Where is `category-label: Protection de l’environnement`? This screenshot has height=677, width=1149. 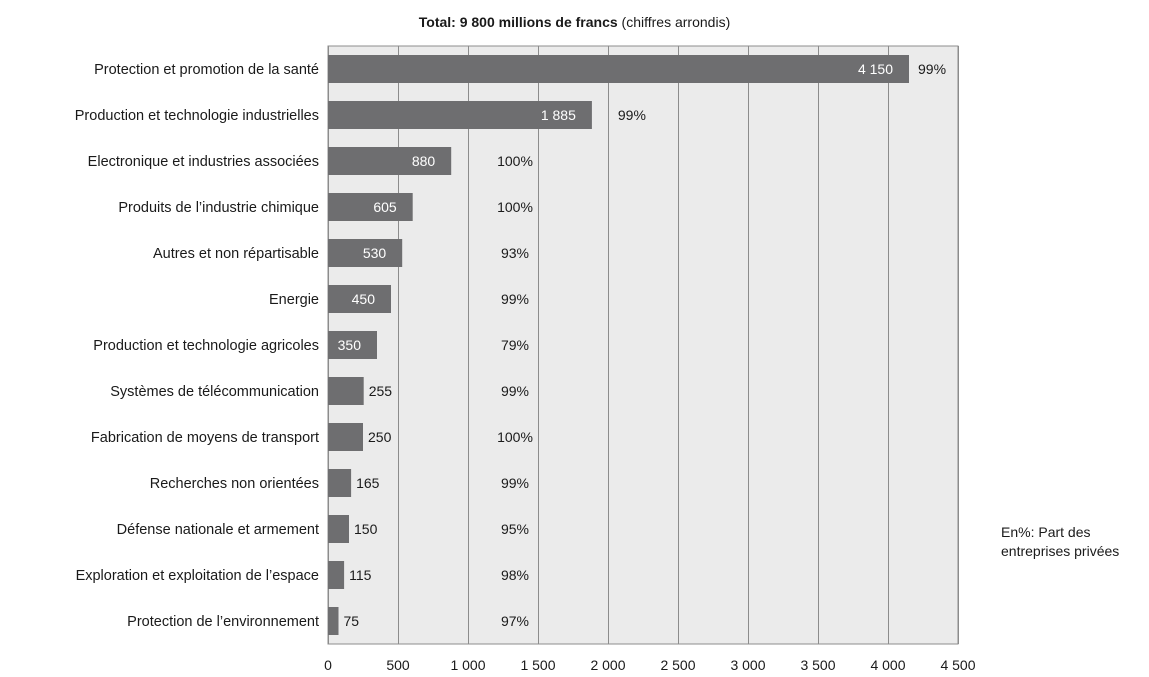
category-label: Protection de l’environnement is located at coordinates (223, 622).